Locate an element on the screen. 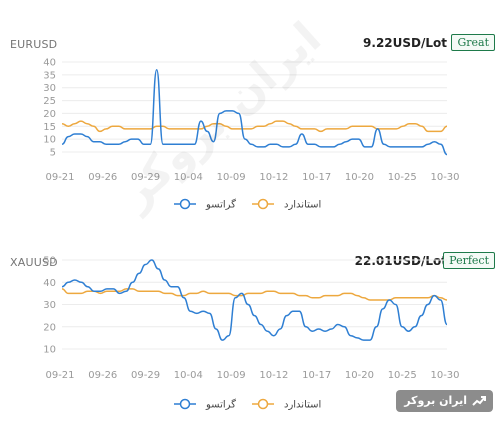  y-tick-label: 25 is located at coordinates (49, 101).